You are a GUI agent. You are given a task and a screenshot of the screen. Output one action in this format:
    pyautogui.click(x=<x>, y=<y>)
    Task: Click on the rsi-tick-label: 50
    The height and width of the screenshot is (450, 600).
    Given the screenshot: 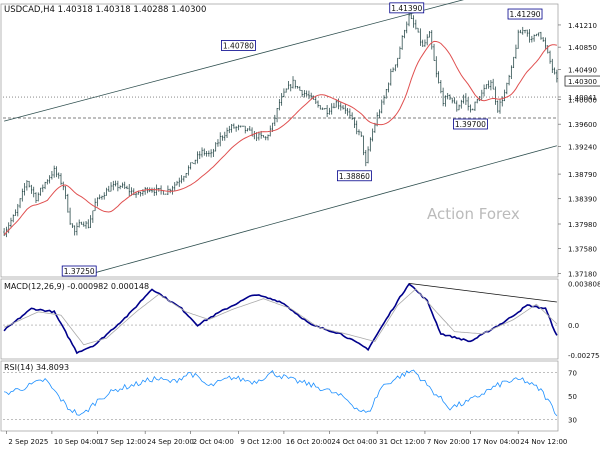 What is the action you would take?
    pyautogui.click(x=572, y=397)
    